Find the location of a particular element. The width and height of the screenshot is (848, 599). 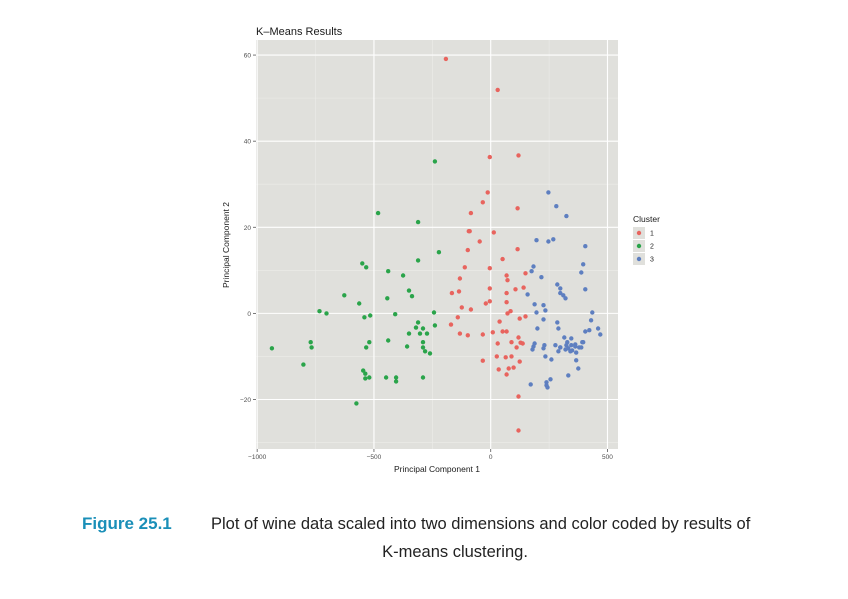

y-tick-label: 40 is located at coordinates (248, 142).